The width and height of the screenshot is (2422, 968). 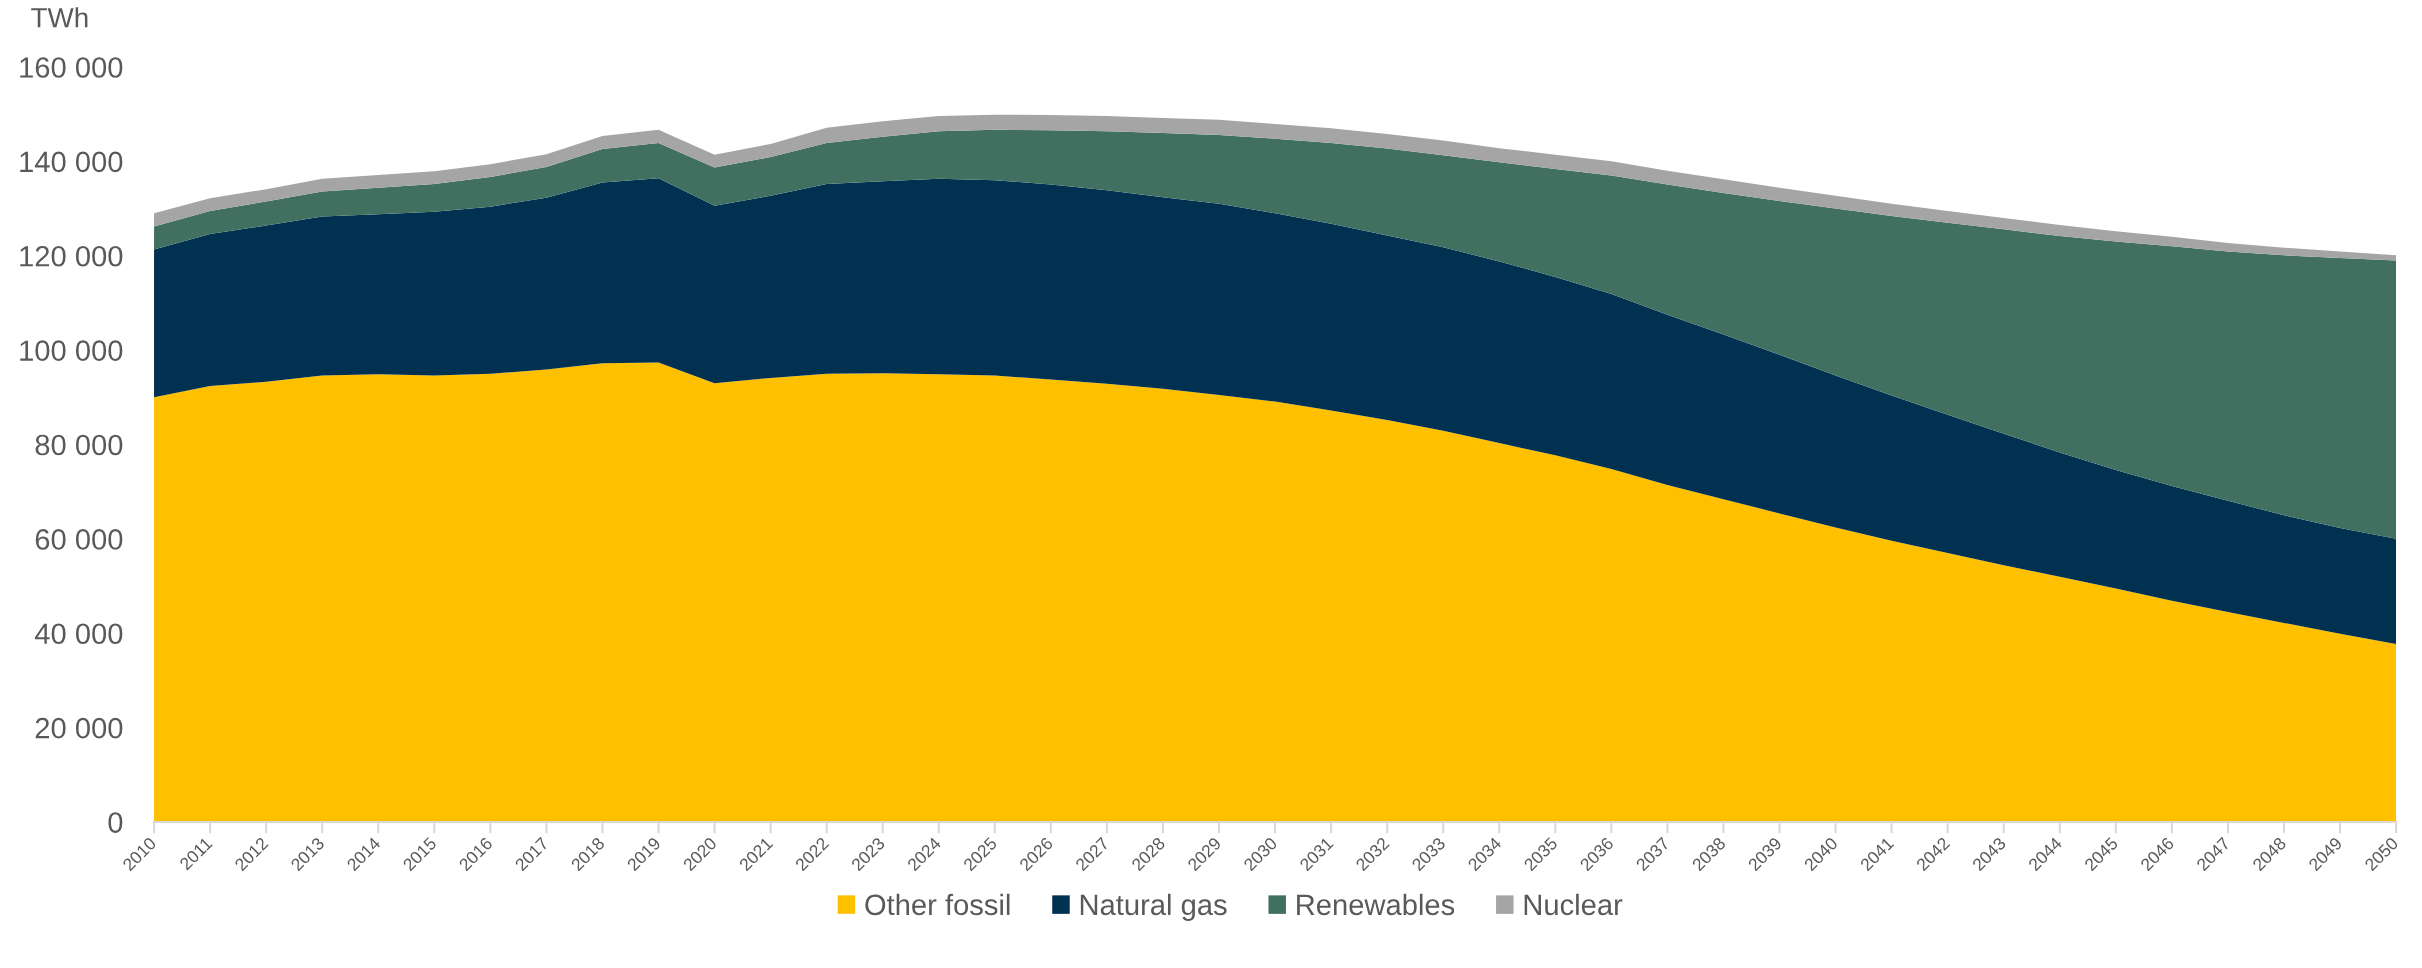 What do you see at coordinates (59, 17) in the screenshot?
I see `y-axis-title: TWh` at bounding box center [59, 17].